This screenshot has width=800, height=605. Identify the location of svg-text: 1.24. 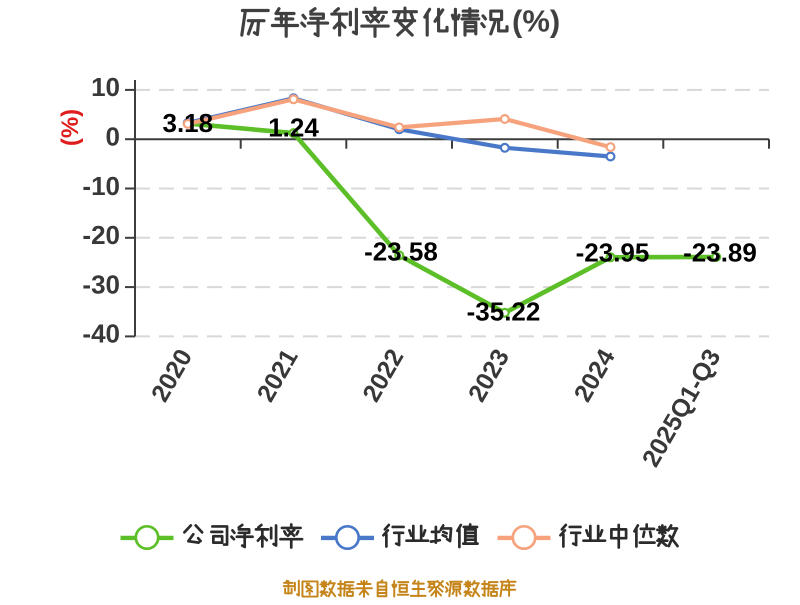
(293, 127).